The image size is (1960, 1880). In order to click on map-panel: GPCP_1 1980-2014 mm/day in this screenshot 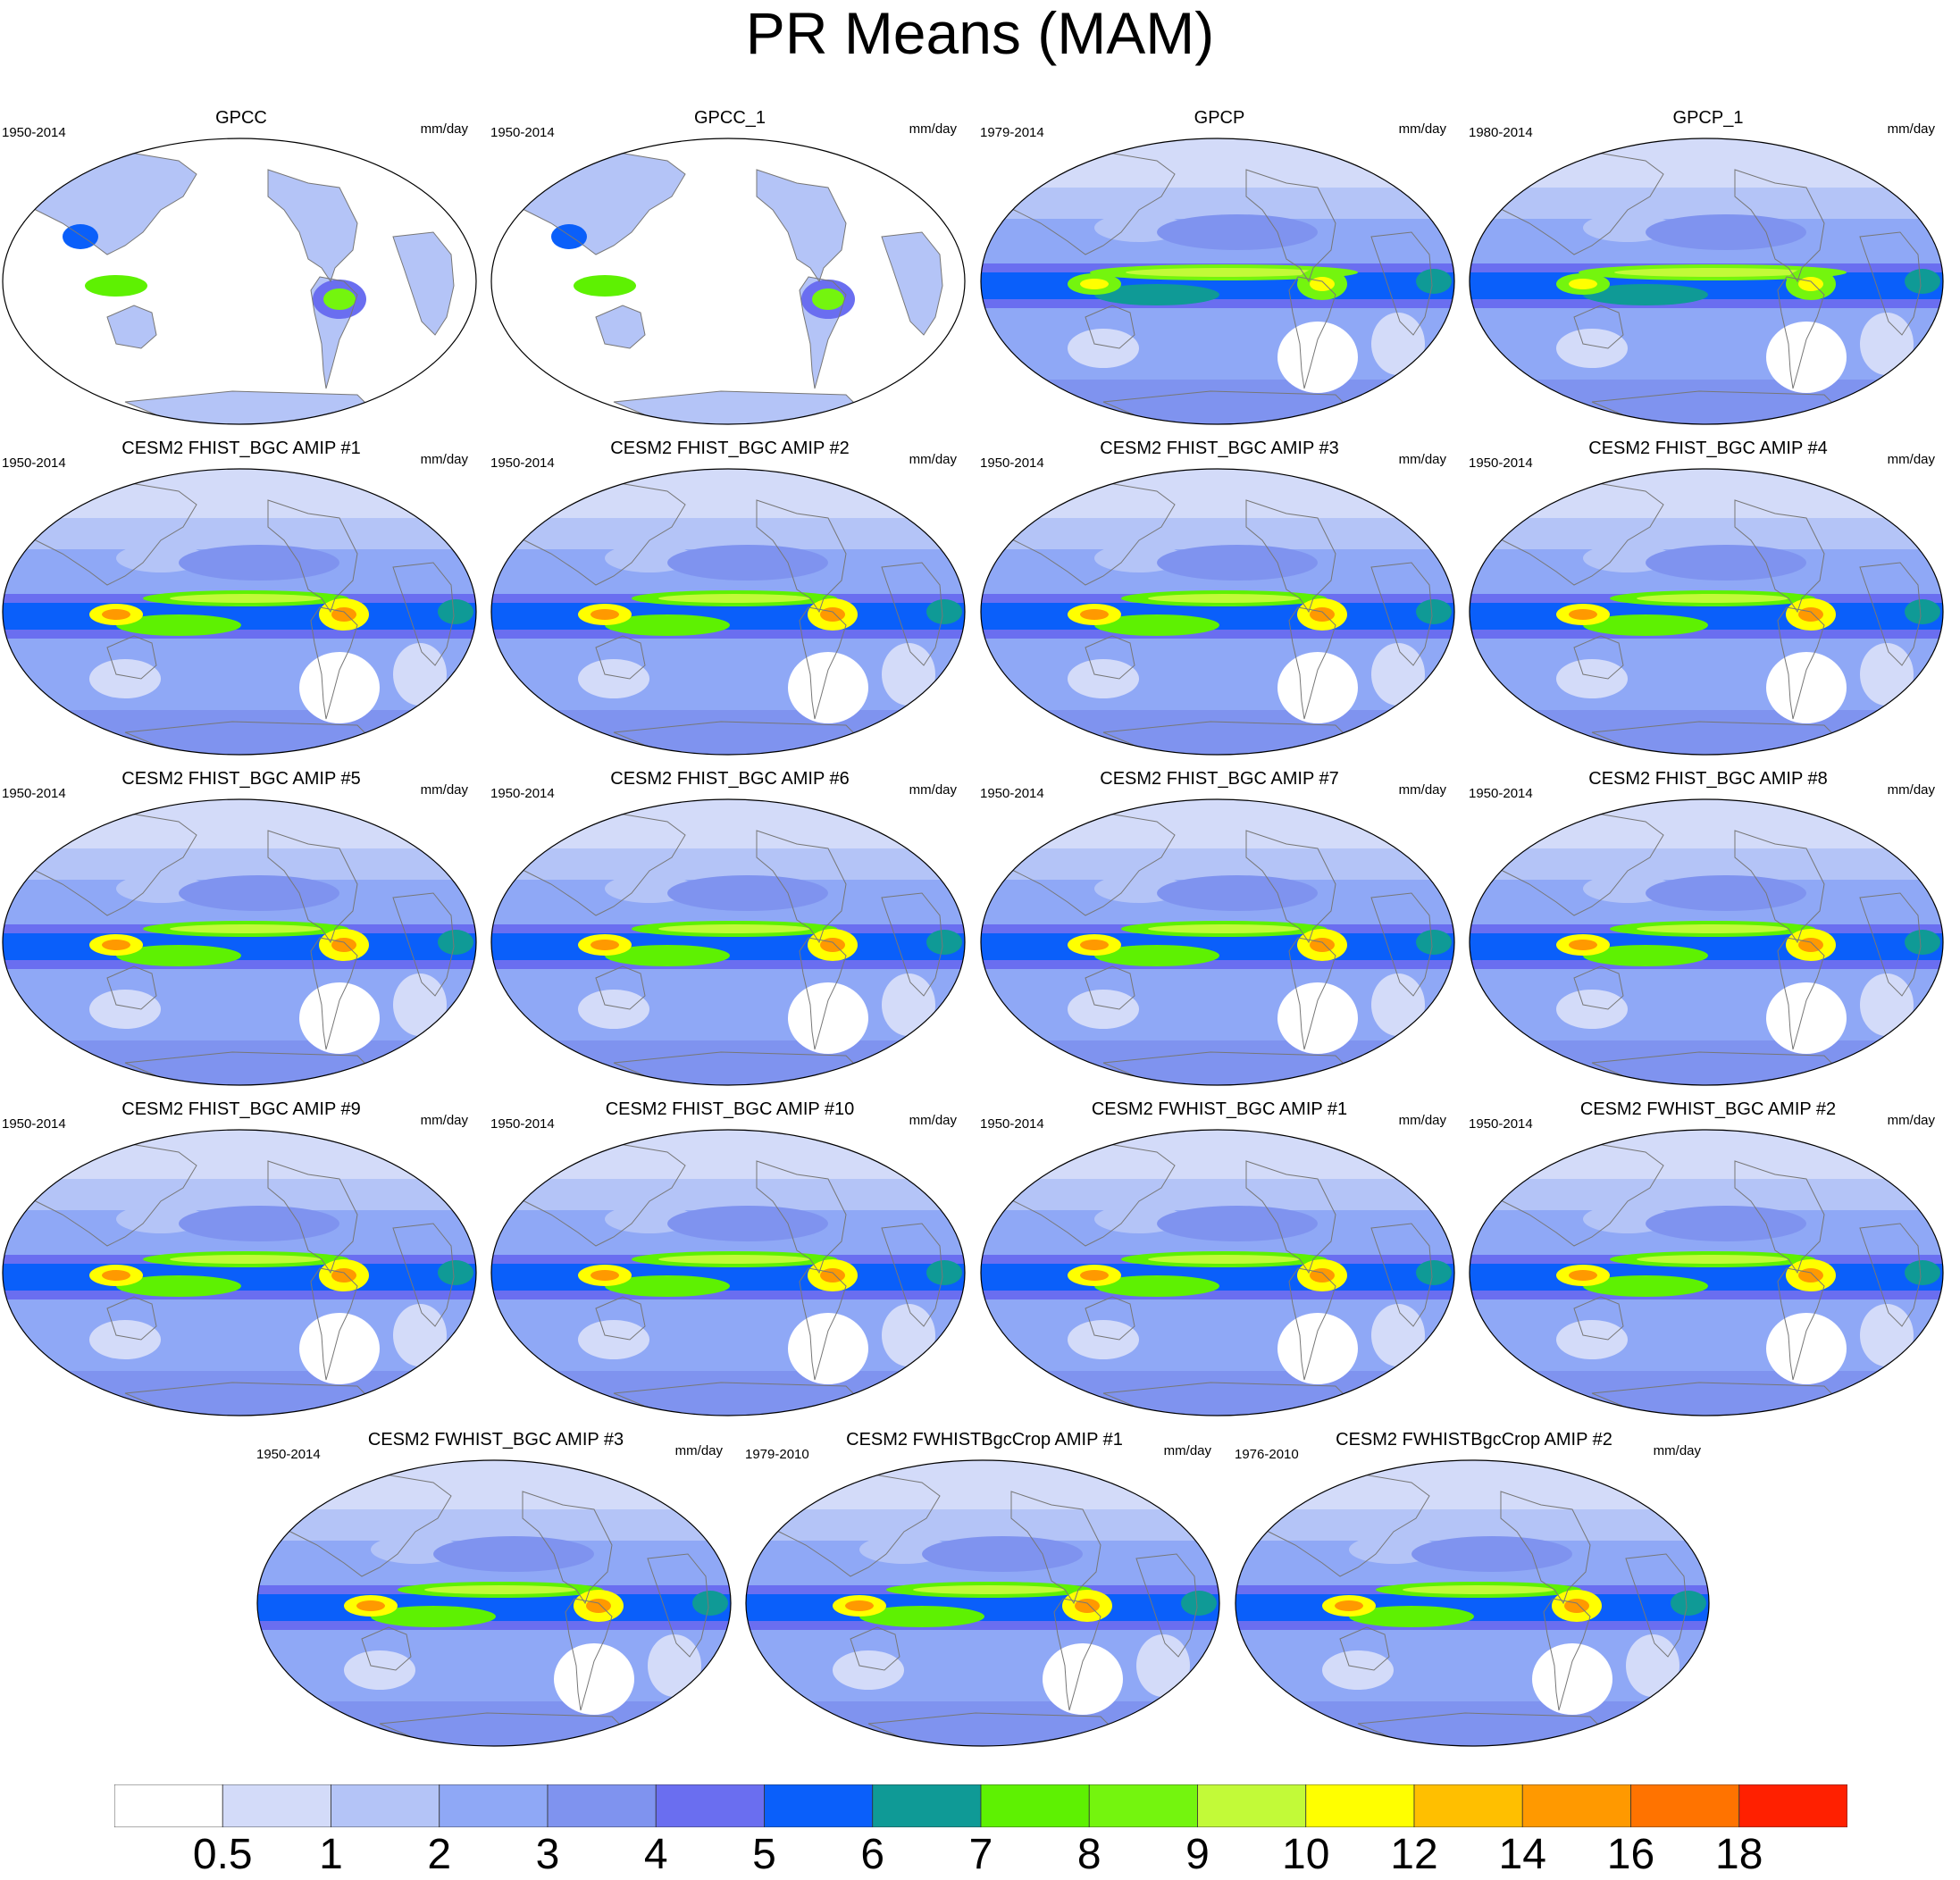, I will do `click(1708, 267)`.